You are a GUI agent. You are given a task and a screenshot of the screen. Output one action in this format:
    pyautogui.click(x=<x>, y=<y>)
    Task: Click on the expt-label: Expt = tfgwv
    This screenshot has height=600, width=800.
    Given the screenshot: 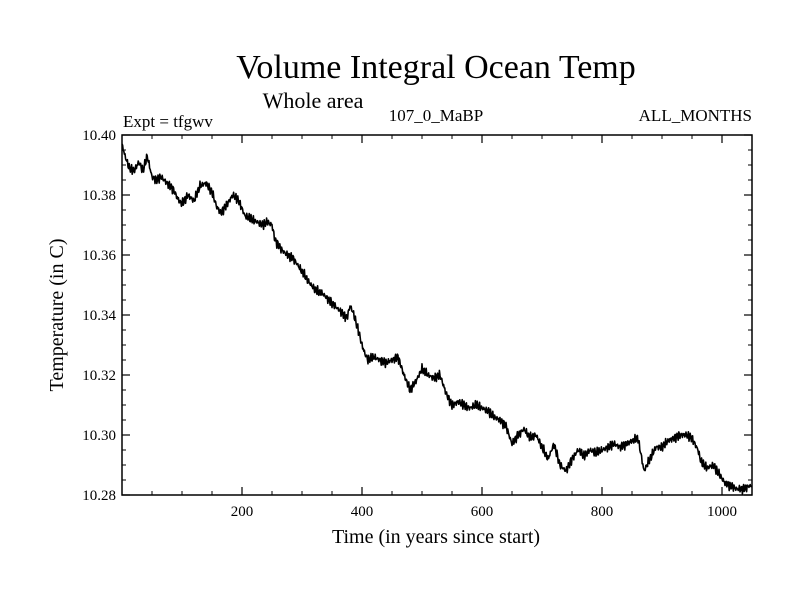 What is the action you would take?
    pyautogui.click(x=168, y=121)
    